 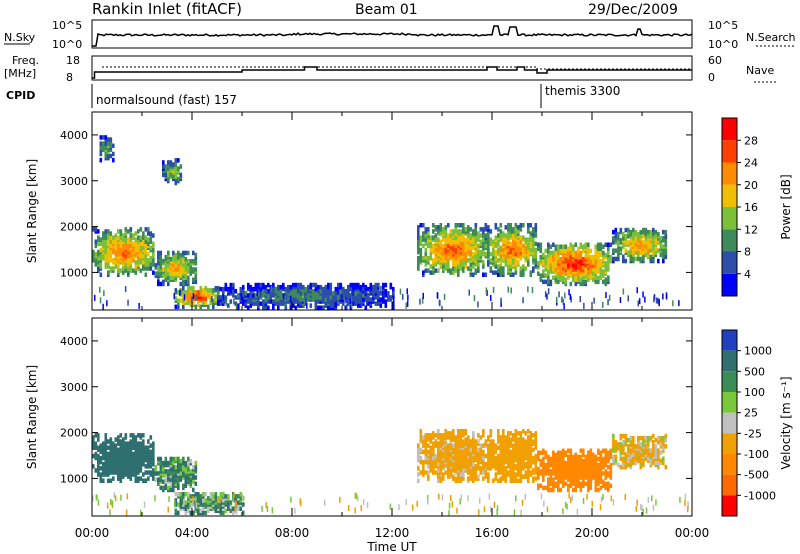 I want to click on cpid-label: CPID, so click(x=20, y=95).